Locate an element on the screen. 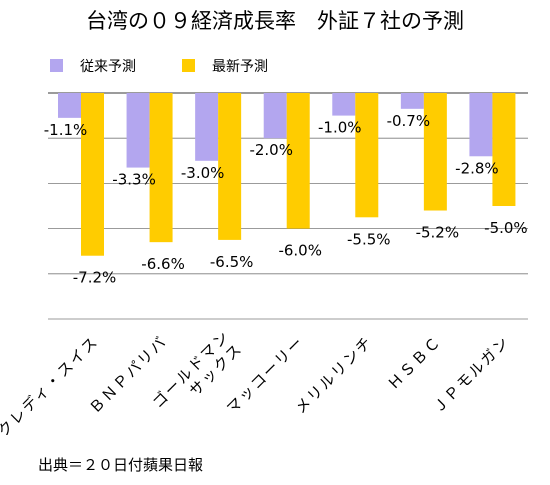 The width and height of the screenshot is (550, 485). data-label: -5.2% is located at coordinates (438, 233).